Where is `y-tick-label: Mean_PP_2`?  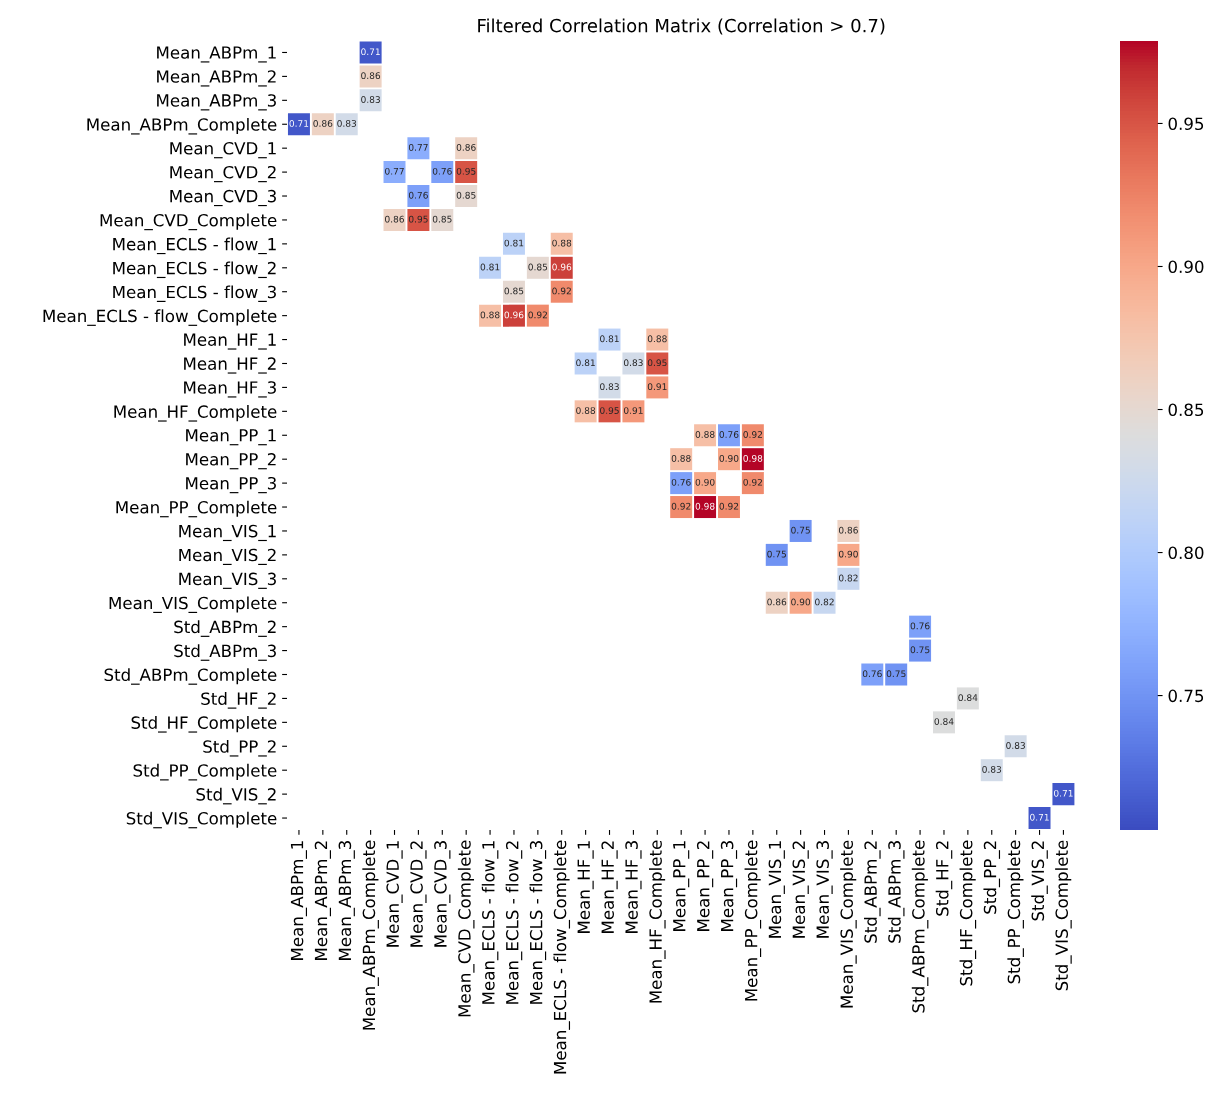 y-tick-label: Mean_PP_2 is located at coordinates (231, 461).